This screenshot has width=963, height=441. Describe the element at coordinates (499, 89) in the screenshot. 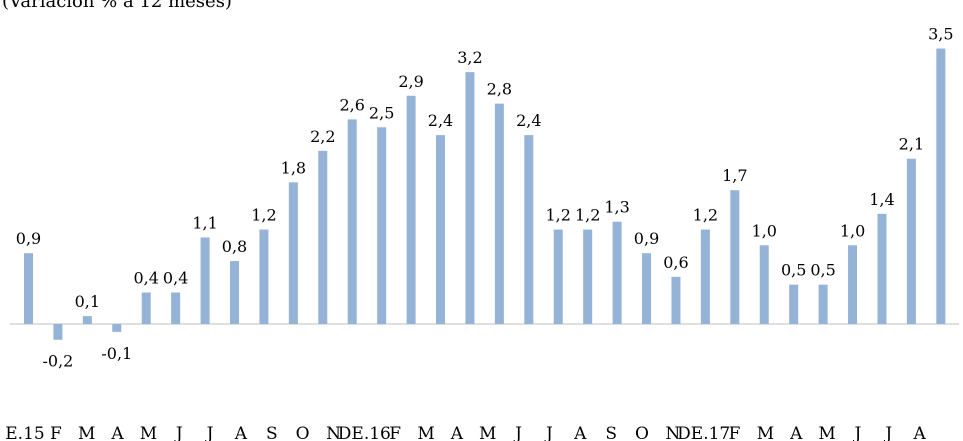

I see `data-label: 2,8` at that location.